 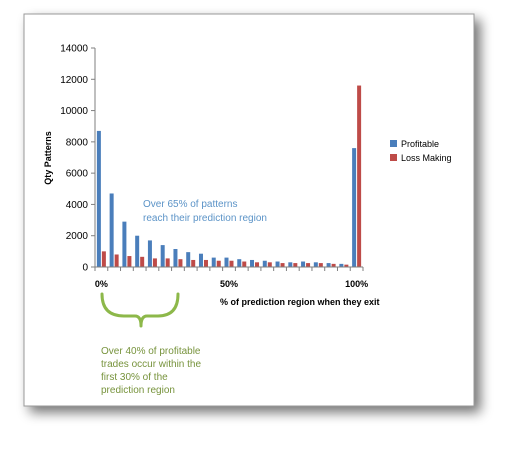 I want to click on annotation-patterns-line-1: Over 65% of patterns, so click(x=190, y=204).